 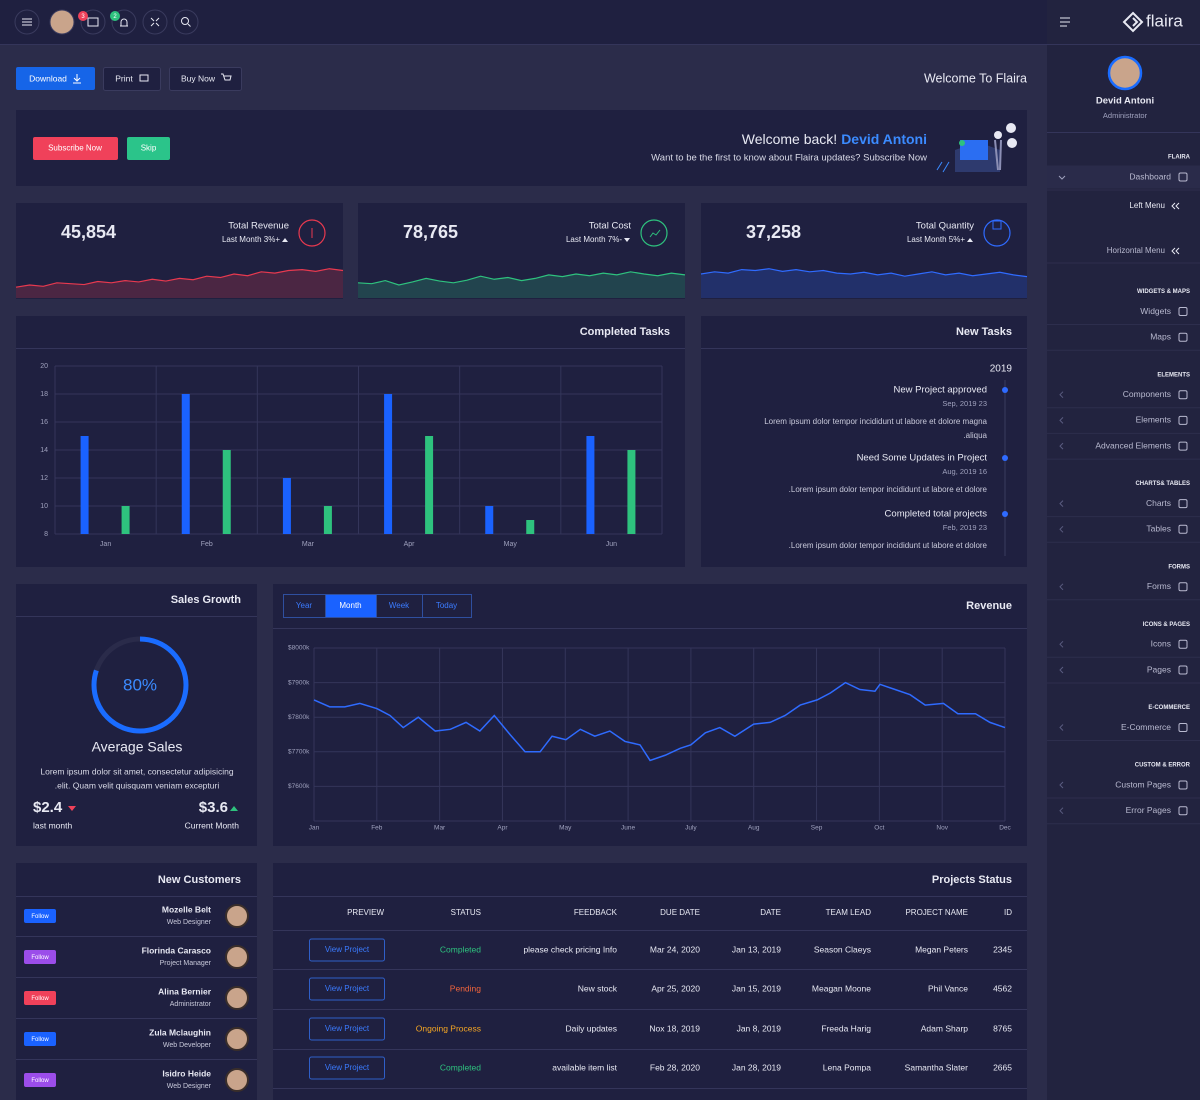 What do you see at coordinates (936, 912) in the screenshot?
I see `column-header: PROJECT NAME` at bounding box center [936, 912].